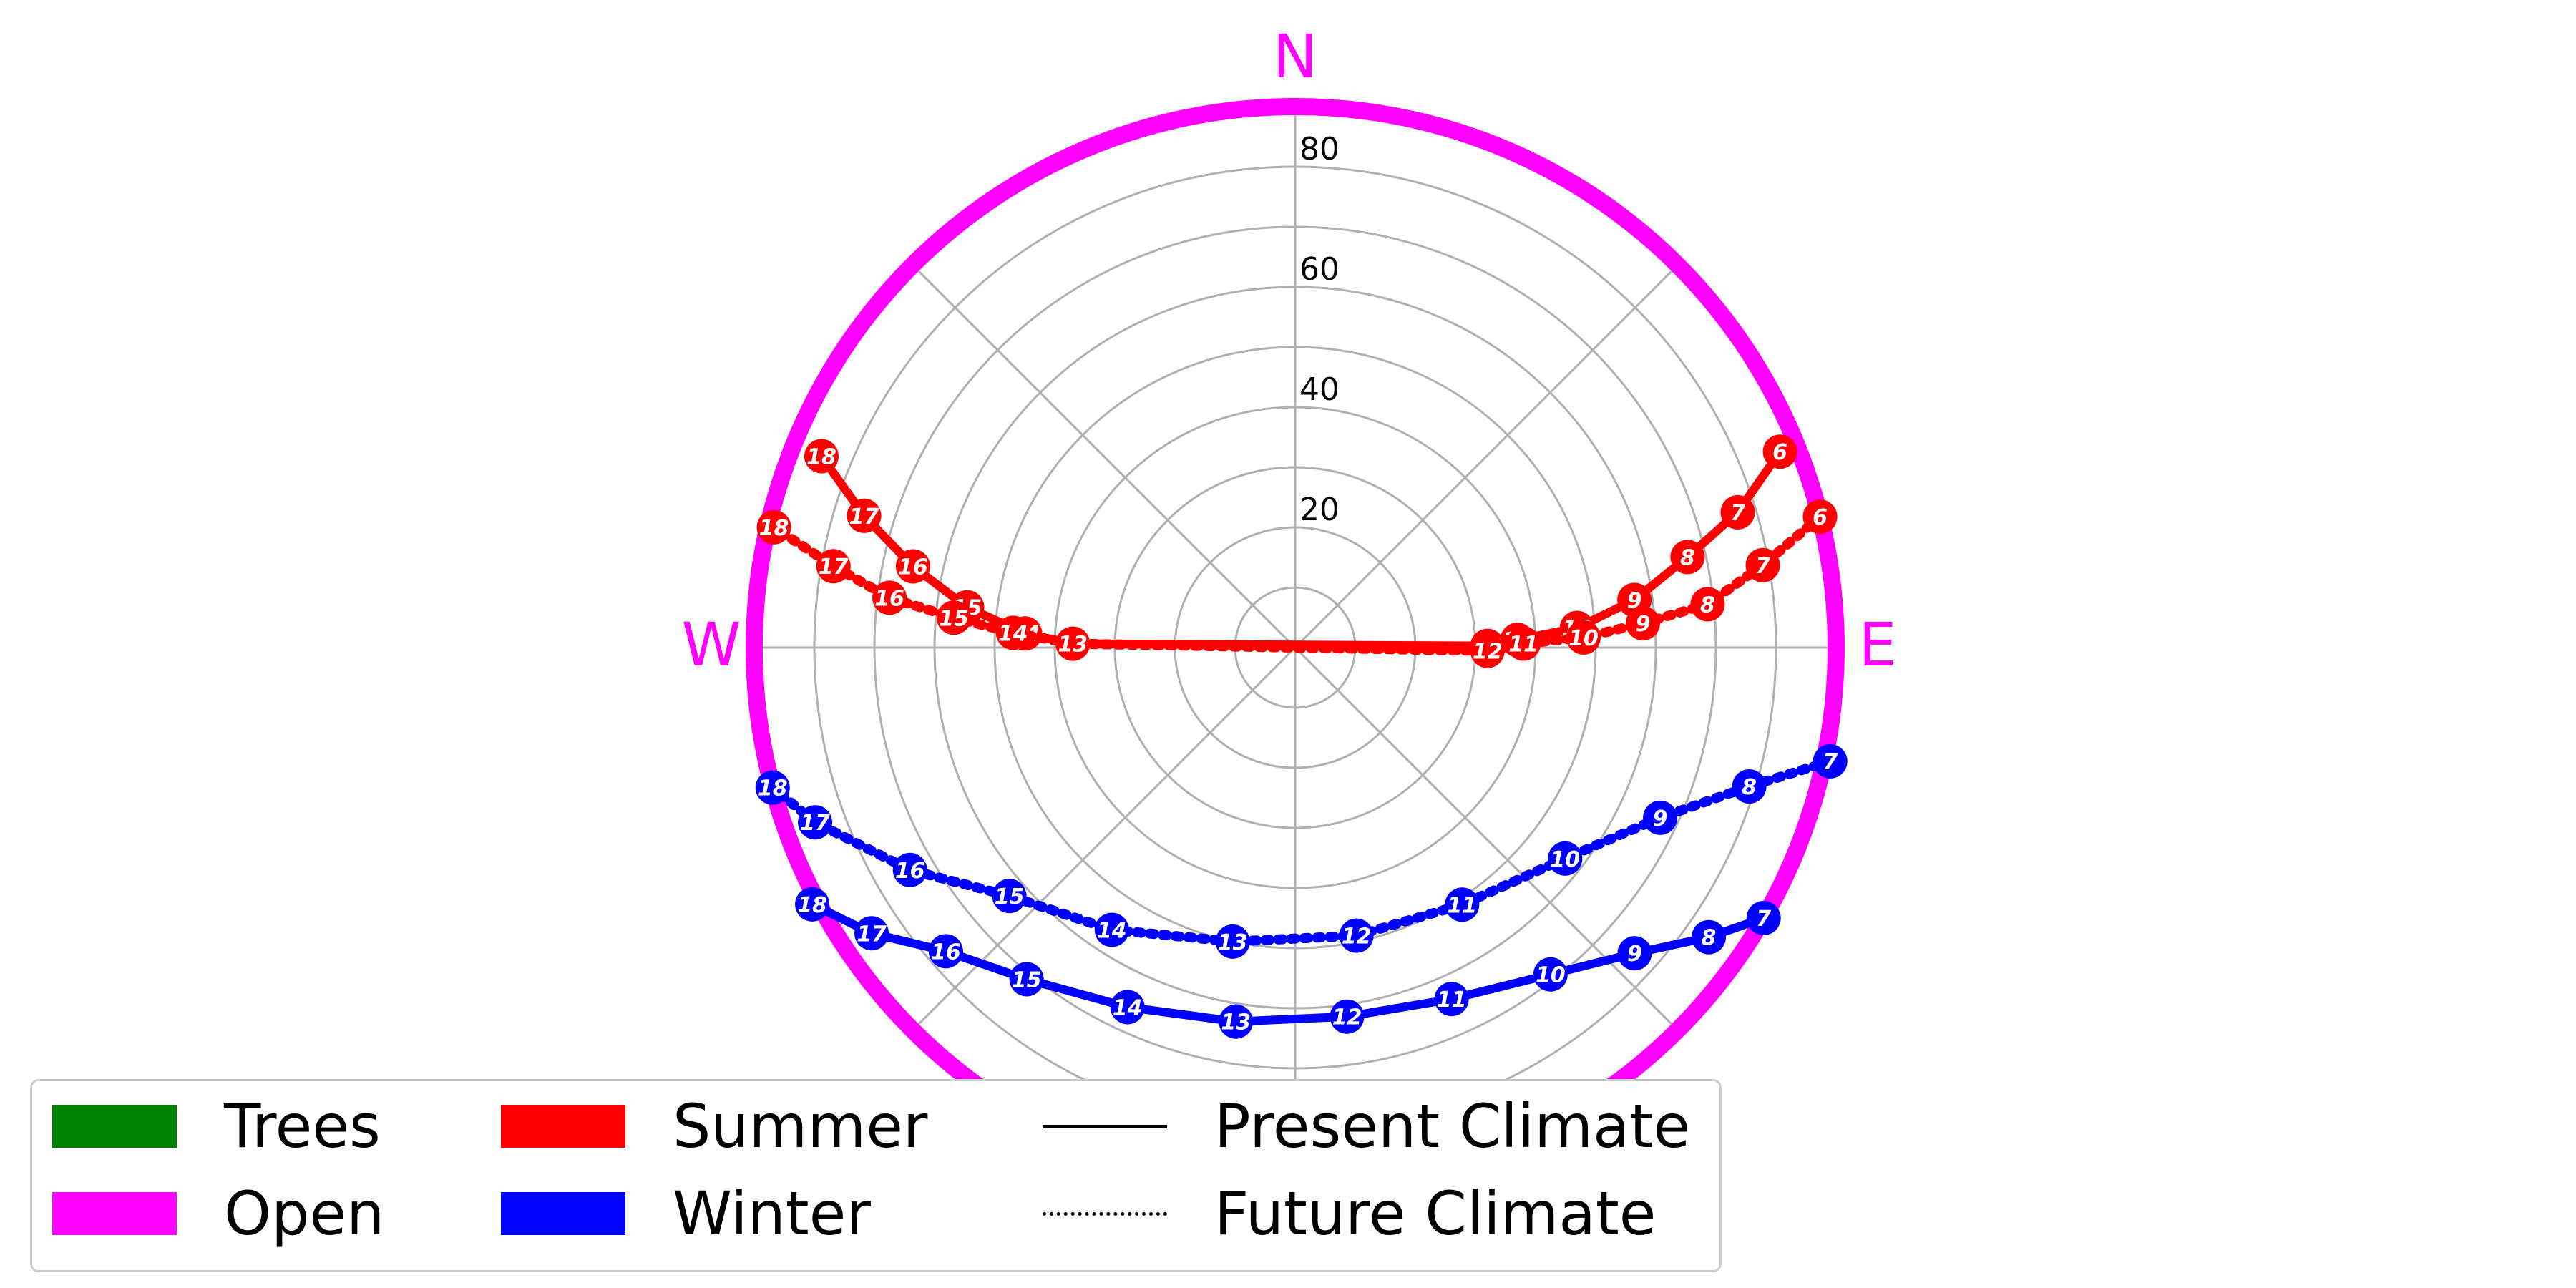 The height and width of the screenshot is (1288, 2576). Describe the element at coordinates (114, 1126) in the screenshot. I see `trees-swatch` at that location.